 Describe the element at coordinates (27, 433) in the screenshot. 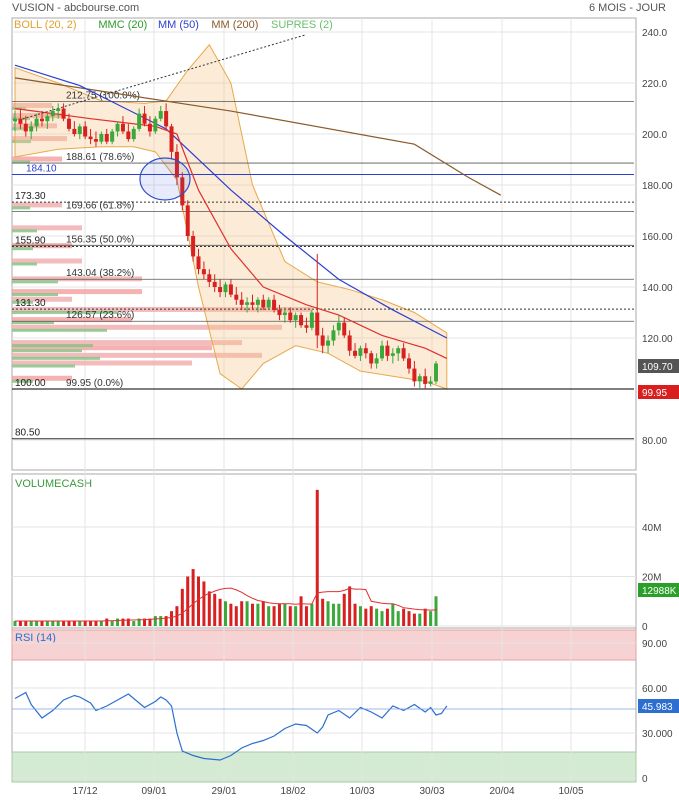

I see `support-resistance-label: 80.50` at that location.